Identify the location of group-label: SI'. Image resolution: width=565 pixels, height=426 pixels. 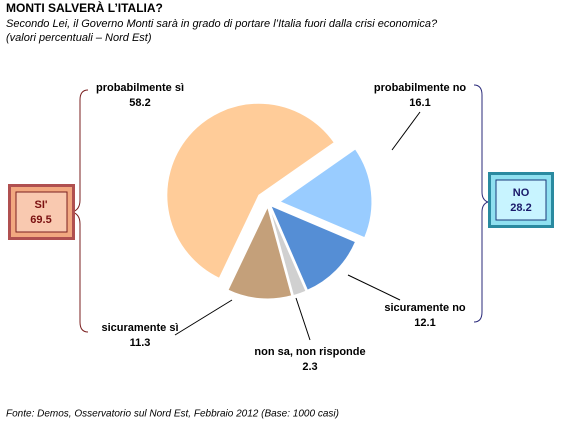
(40, 205).